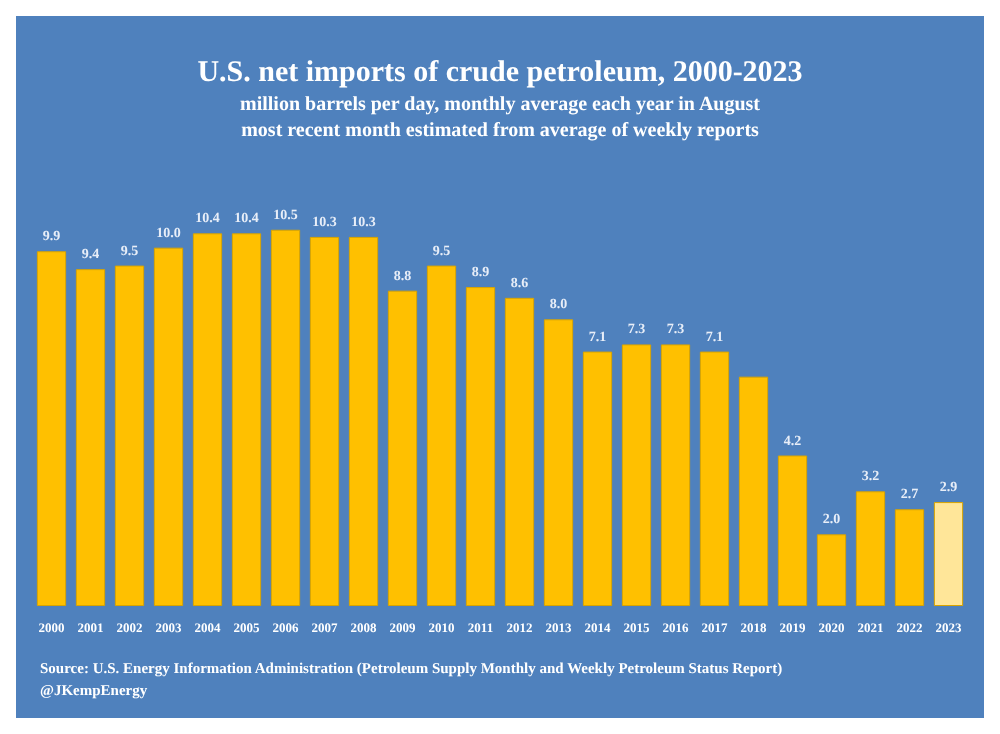 The image size is (1000, 734). What do you see at coordinates (500, 73) in the screenshot?
I see `chart-title: U.S. net imports of crude petroleum, 2000-2023` at bounding box center [500, 73].